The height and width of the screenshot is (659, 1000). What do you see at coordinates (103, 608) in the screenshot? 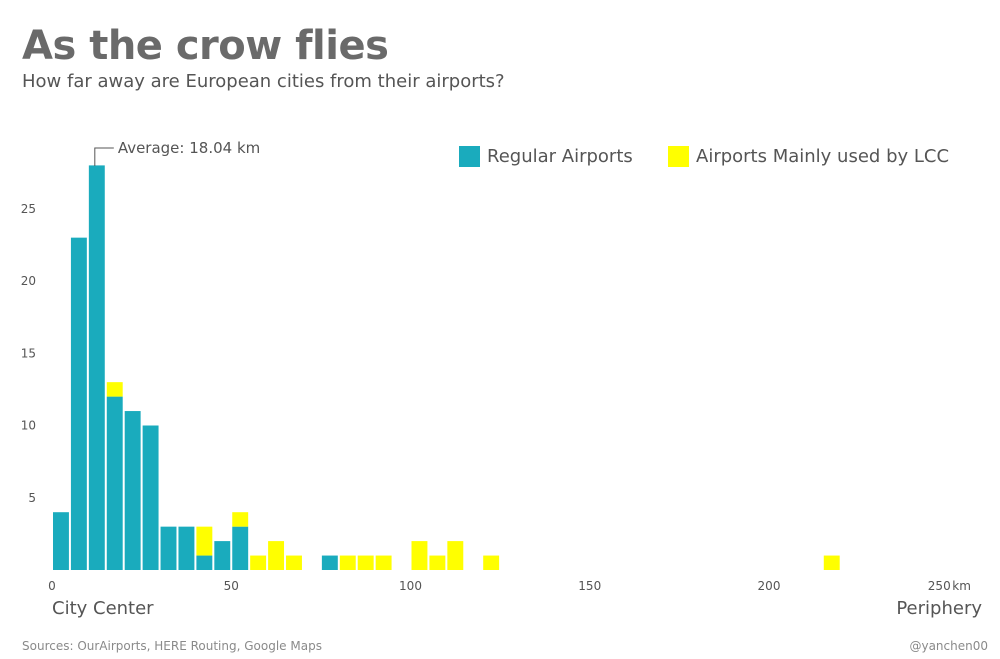
I see `x-left-label: City Center` at bounding box center [103, 608].